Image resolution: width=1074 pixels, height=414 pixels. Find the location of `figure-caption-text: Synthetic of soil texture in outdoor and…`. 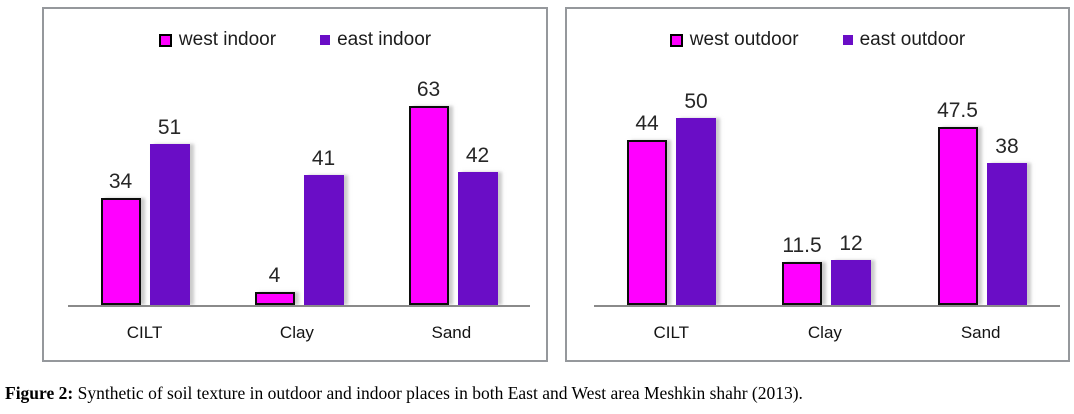

figure-caption-text: Synthetic of soil texture in outdoor and… is located at coordinates (438, 393).